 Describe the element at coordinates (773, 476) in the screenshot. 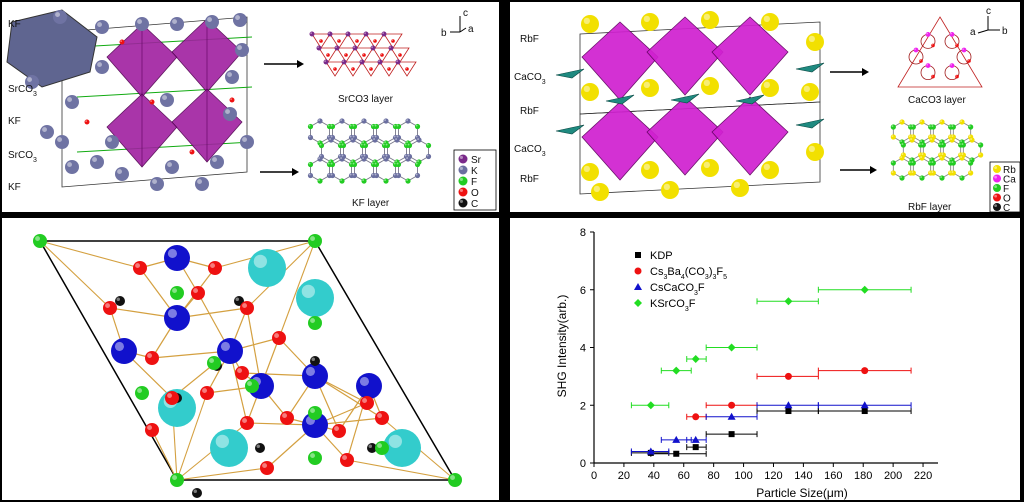

I see `x-tick-label: 120` at that location.